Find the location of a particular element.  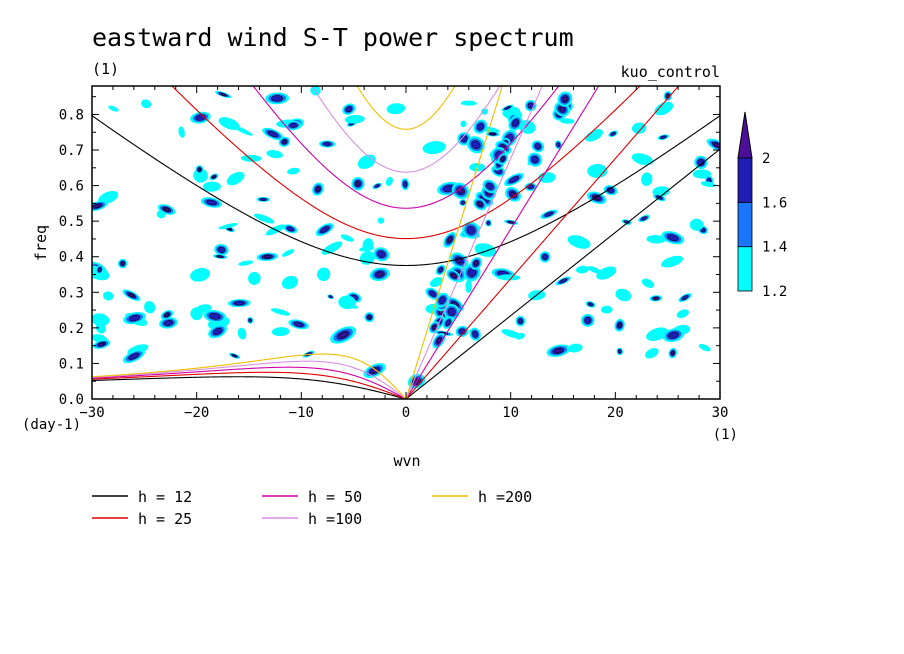

y-tick-label: 0.7 is located at coordinates (71, 151).